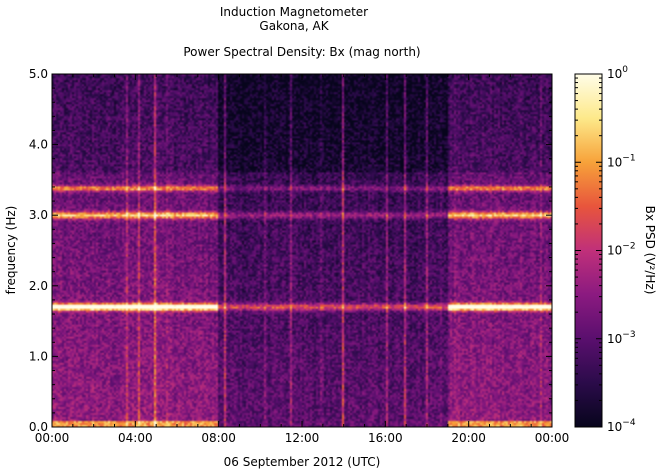 Image resolution: width=656 pixels, height=475 pixels. I want to click on chart-subtitle: Gakona, AK, so click(294, 26).